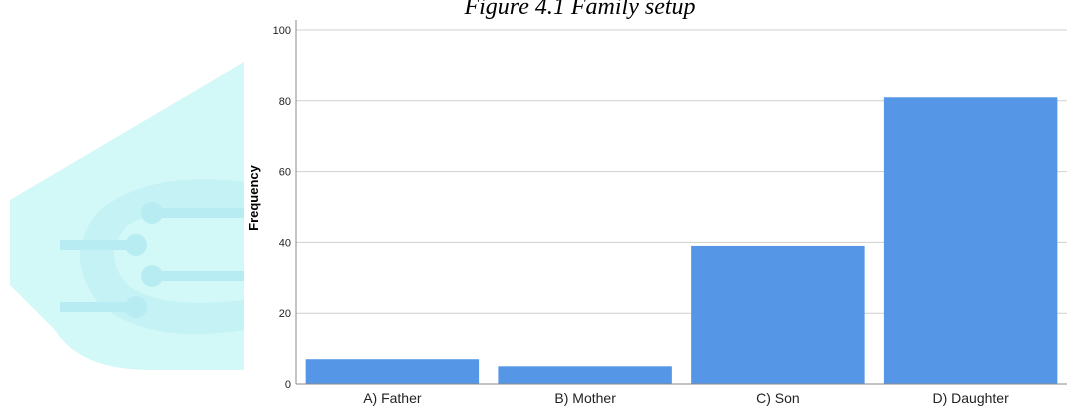  What do you see at coordinates (970, 398) in the screenshot?
I see `x-tick-label: D) Daughter` at bounding box center [970, 398].